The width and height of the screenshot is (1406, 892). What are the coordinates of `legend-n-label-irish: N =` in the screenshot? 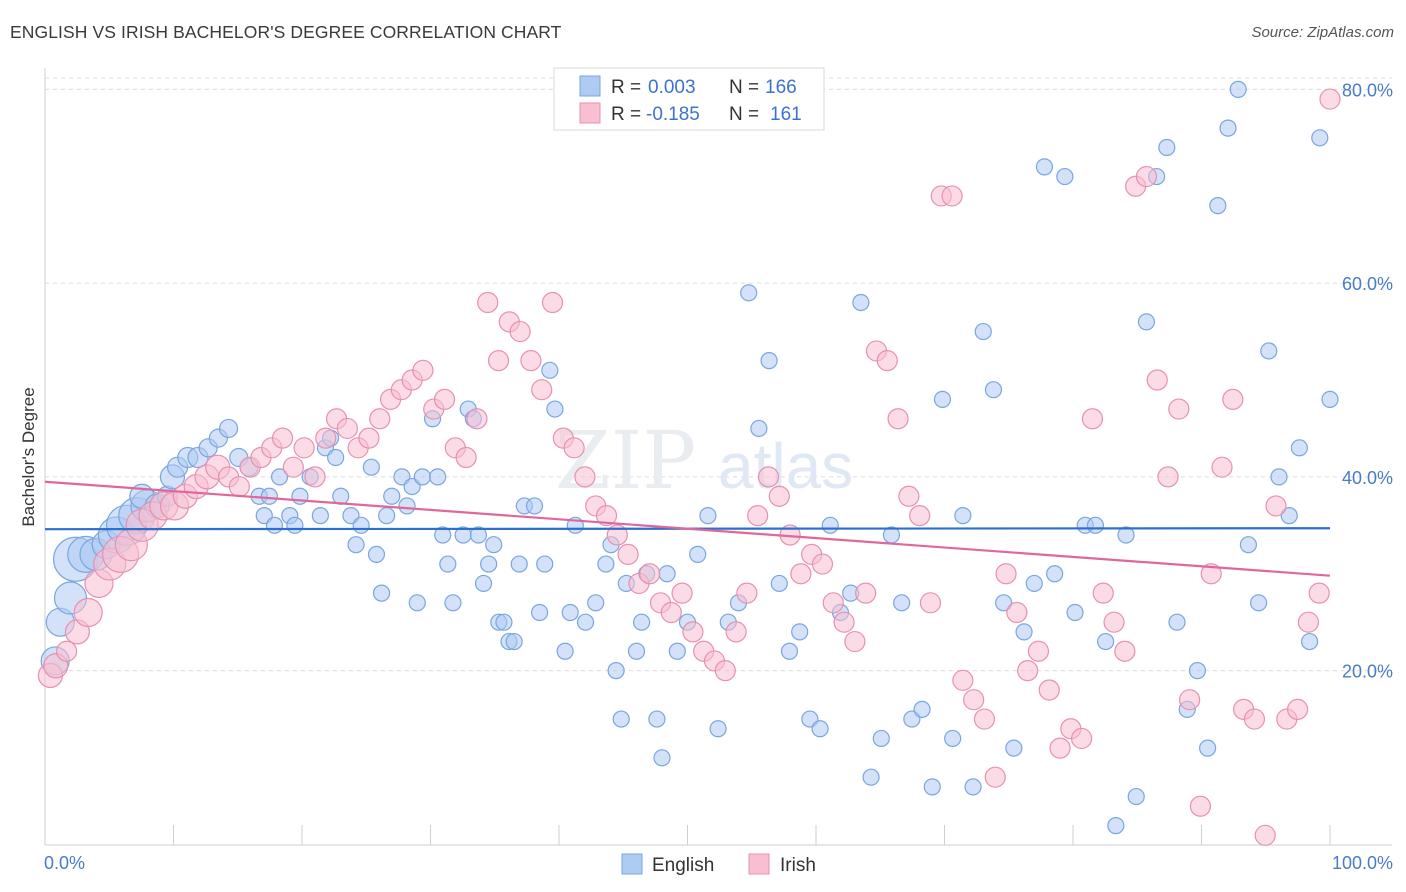 It's located at (744, 114).